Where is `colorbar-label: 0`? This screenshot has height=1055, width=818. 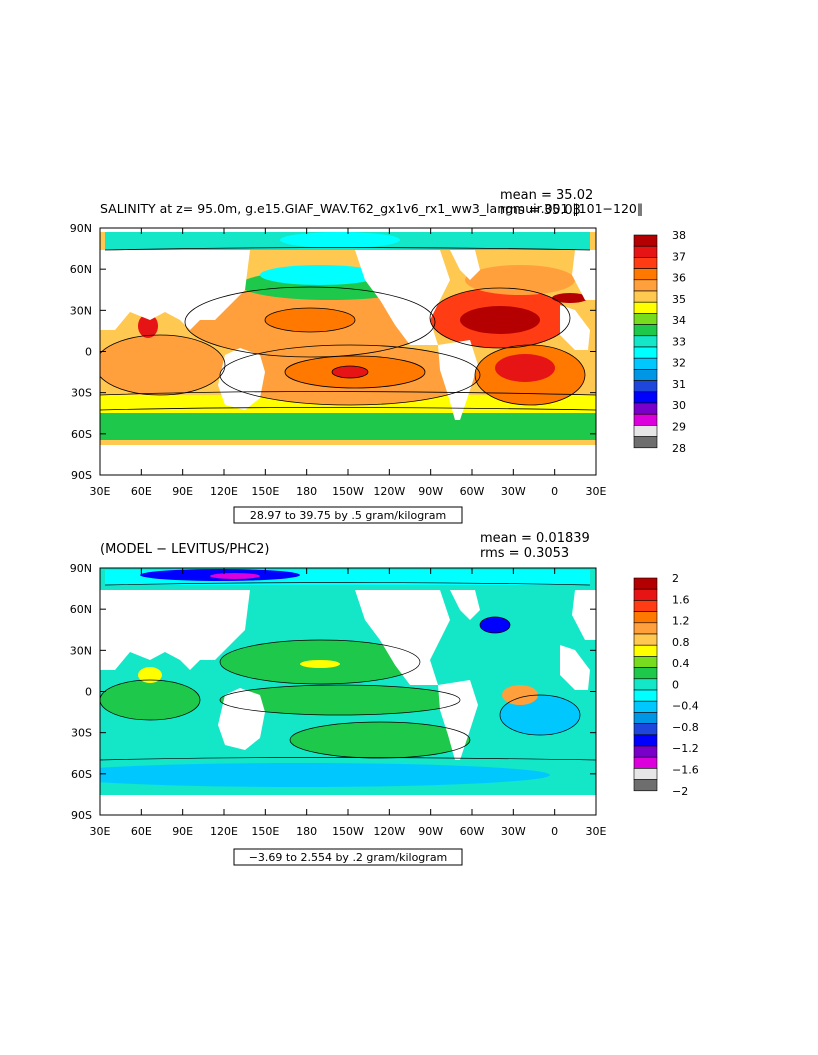
colorbar-label: 0 is located at coordinates (675, 684).